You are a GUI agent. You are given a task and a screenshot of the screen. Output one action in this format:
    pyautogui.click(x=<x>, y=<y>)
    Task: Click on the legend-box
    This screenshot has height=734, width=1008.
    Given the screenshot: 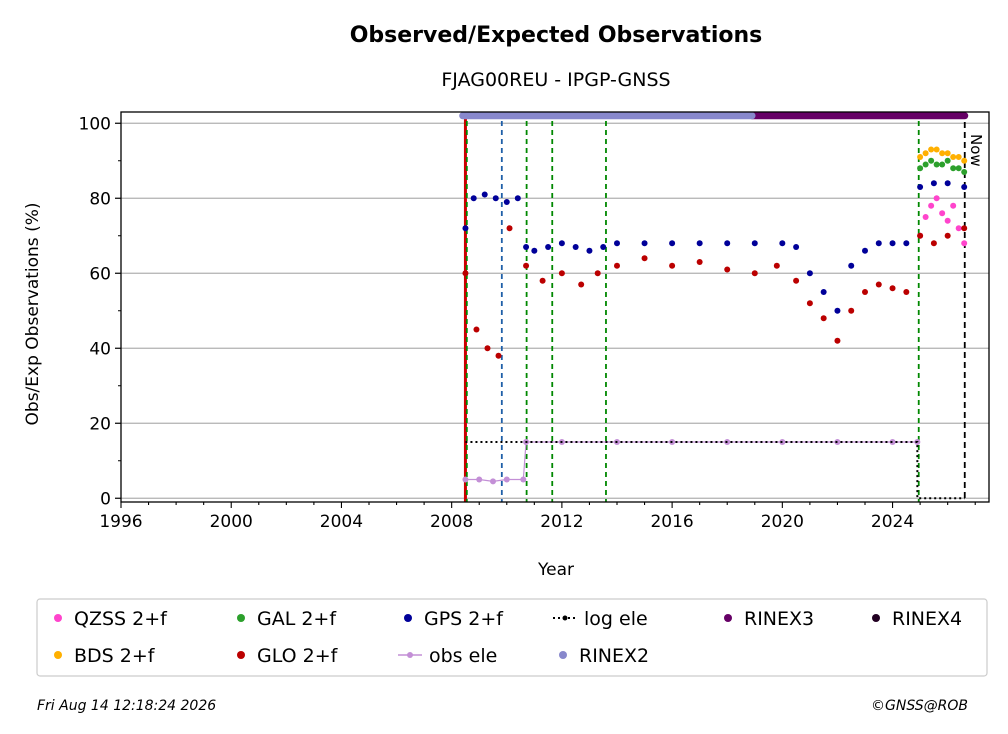 What is the action you would take?
    pyautogui.click(x=512, y=637)
    